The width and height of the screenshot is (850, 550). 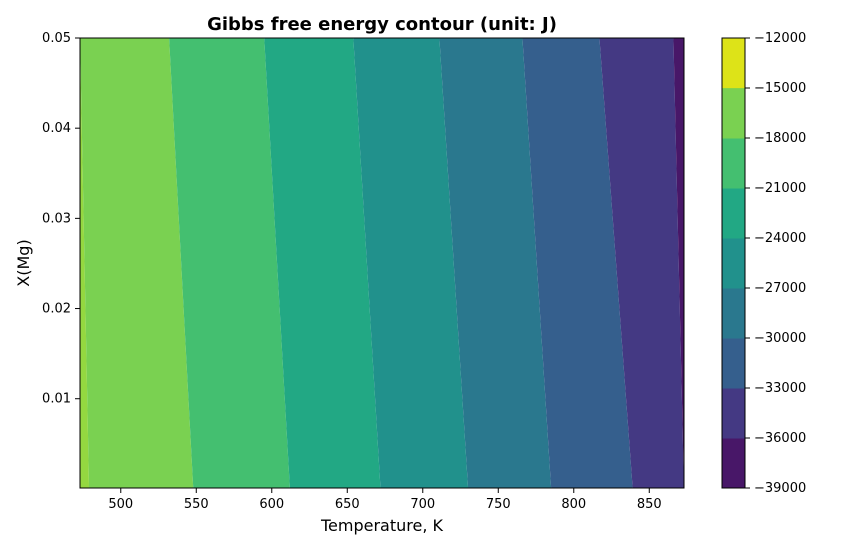 I want to click on colorbar-tick-label: −12000, so click(x=780, y=38).